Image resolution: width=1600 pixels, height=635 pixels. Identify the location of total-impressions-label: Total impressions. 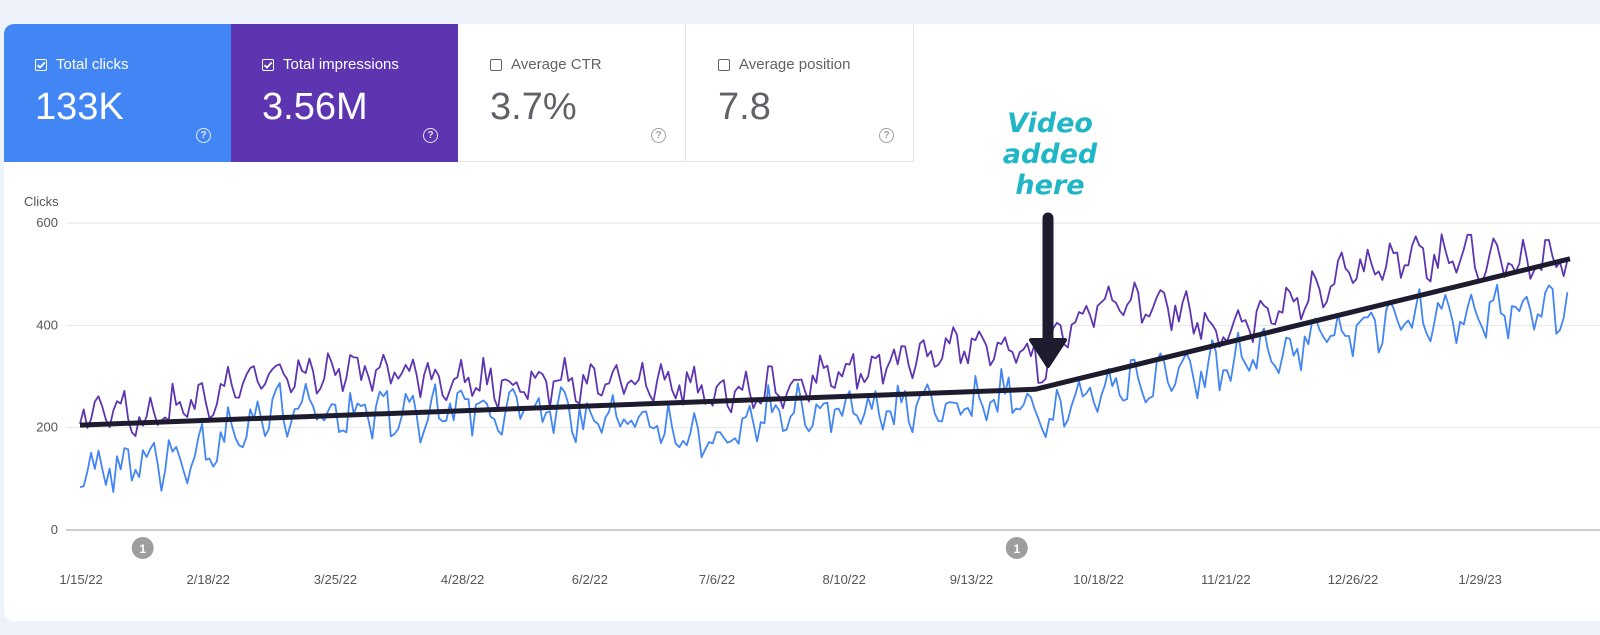
(341, 64).